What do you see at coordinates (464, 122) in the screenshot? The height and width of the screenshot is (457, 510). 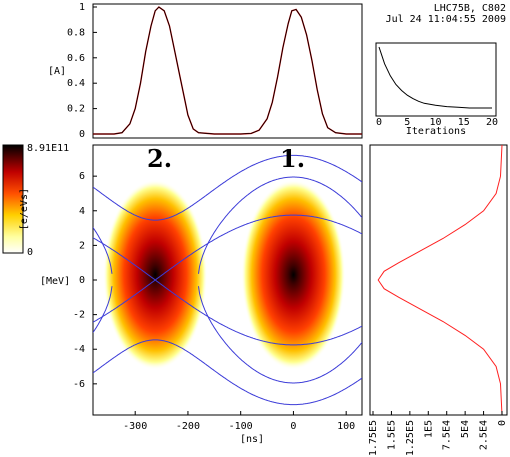 I see `iterations-xtick-label: 15` at bounding box center [464, 122].